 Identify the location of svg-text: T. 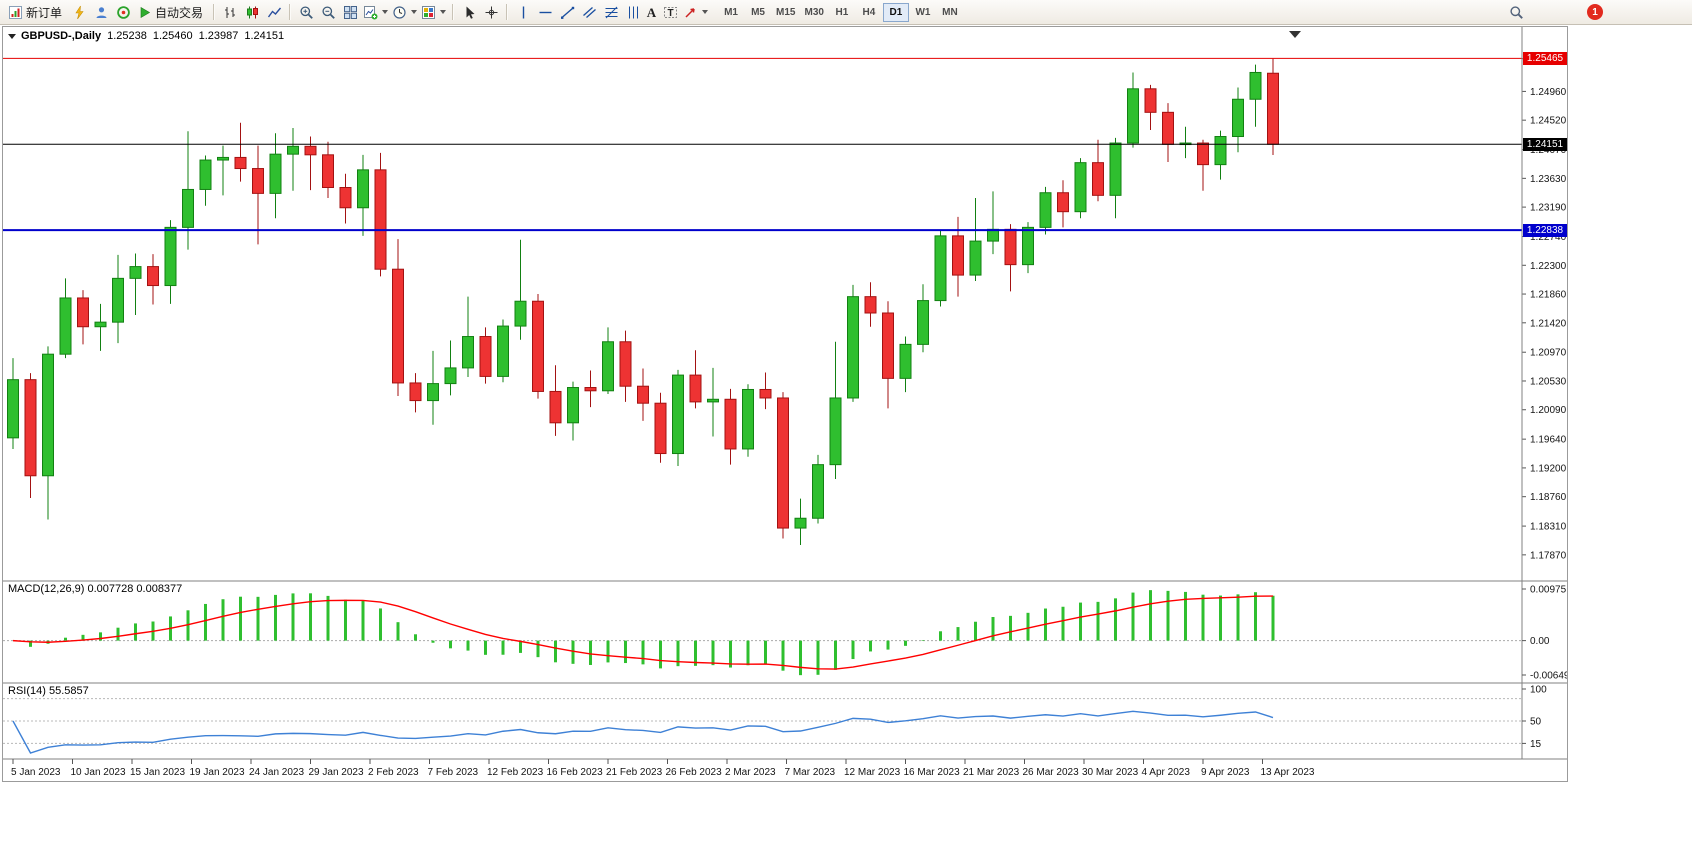
(670, 13).